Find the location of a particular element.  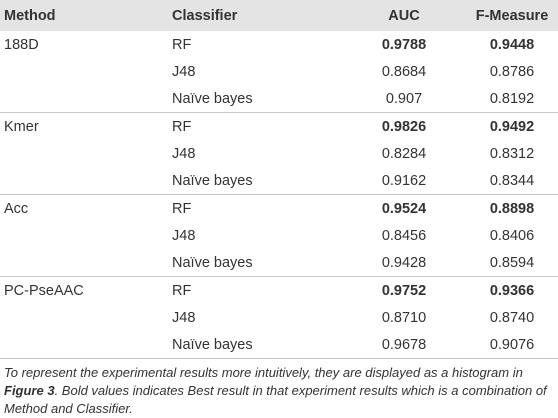

table-row: Naïve bayes 0.9428 0.8594 is located at coordinates (279, 263).